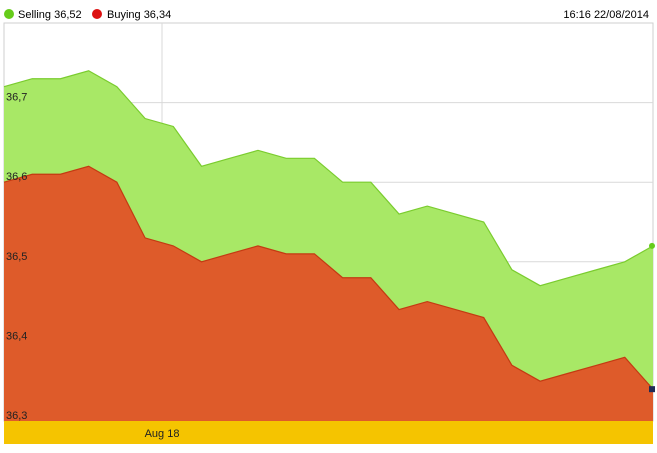  I want to click on y-tick-label: 36,7, so click(16, 98).